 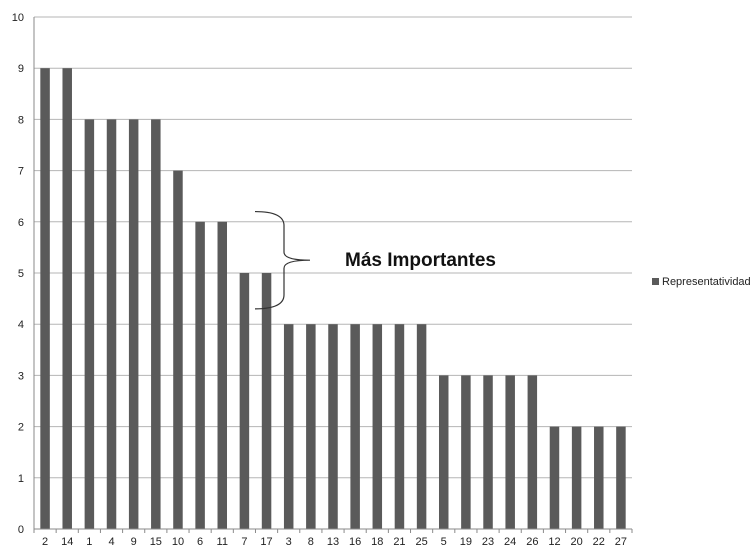 I want to click on x-tick-label: 24, so click(x=510, y=542).